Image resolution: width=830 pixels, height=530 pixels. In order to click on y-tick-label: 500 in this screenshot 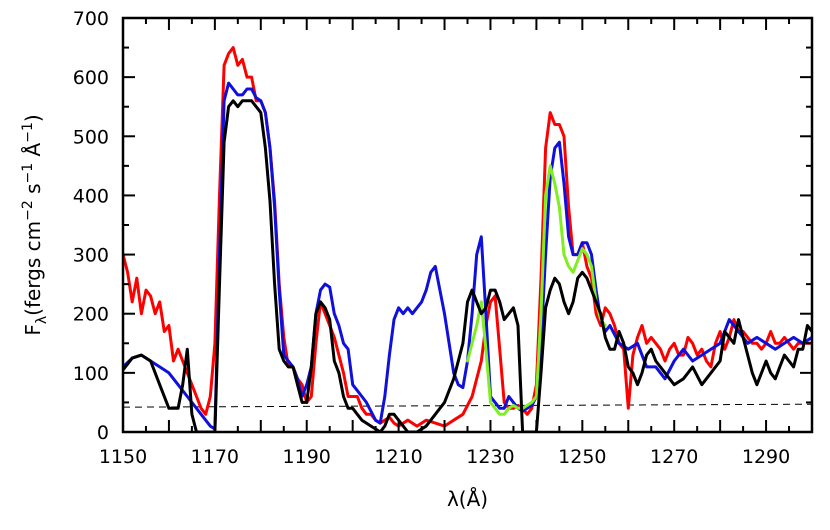, I will do `click(91, 137)`.